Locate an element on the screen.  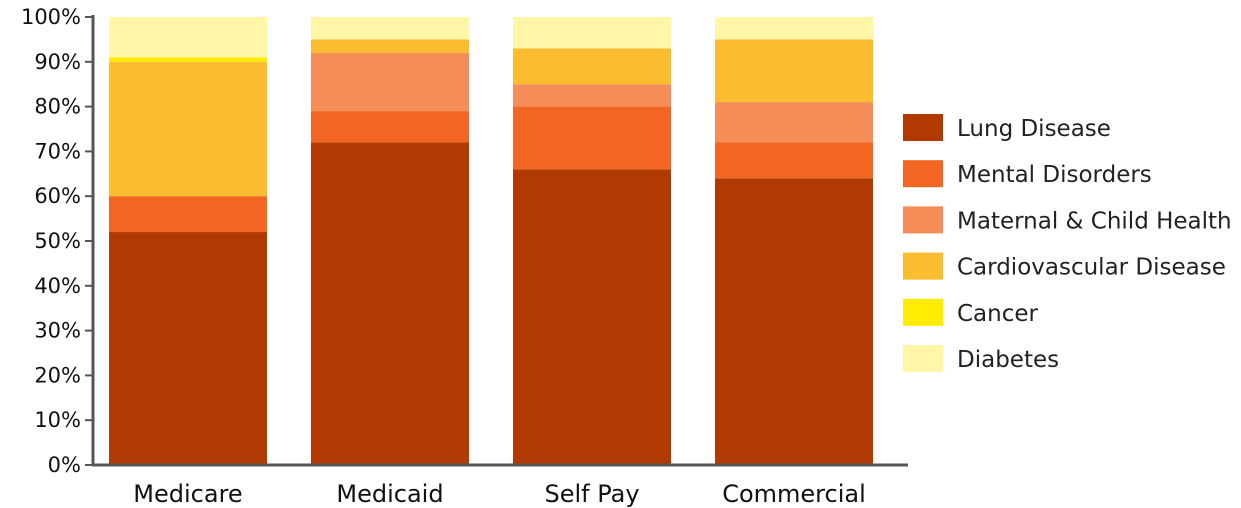
legend-swatch-cancer is located at coordinates (923, 312).